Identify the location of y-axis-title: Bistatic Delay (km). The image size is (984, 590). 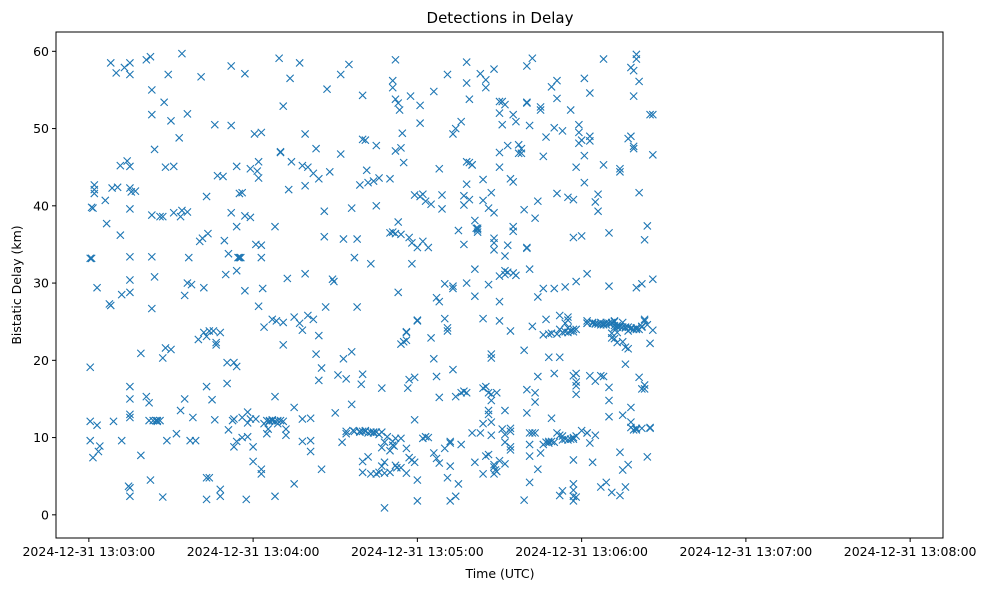
(16, 284).